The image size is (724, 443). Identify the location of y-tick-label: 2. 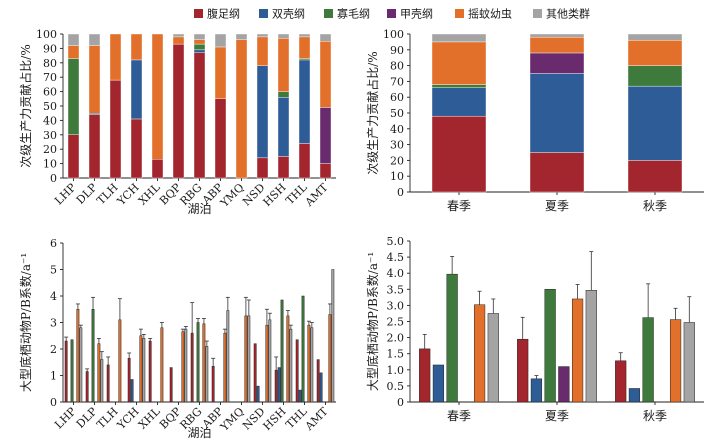
(53, 349).